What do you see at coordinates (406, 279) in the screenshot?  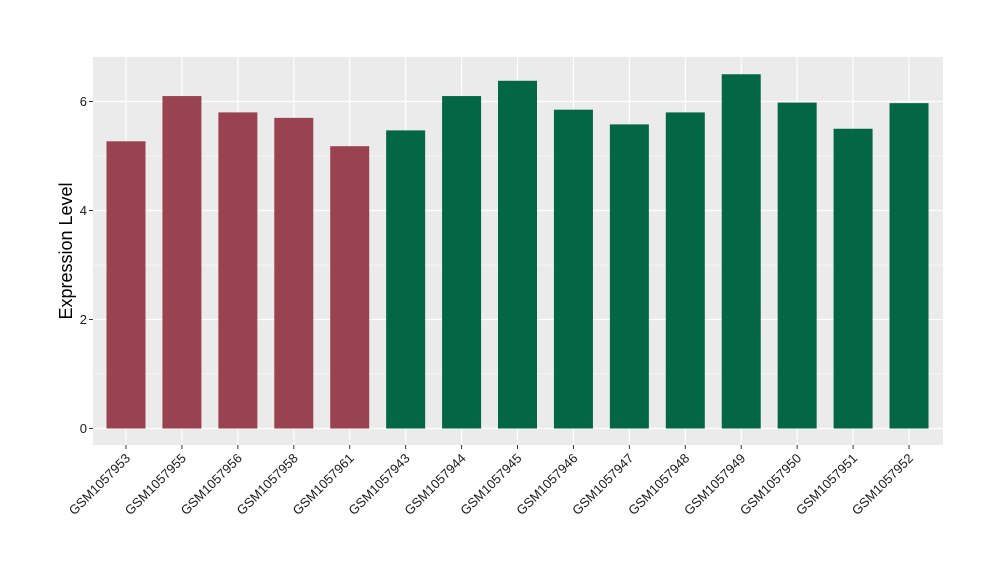 I see `bar-GSM1057943` at bounding box center [406, 279].